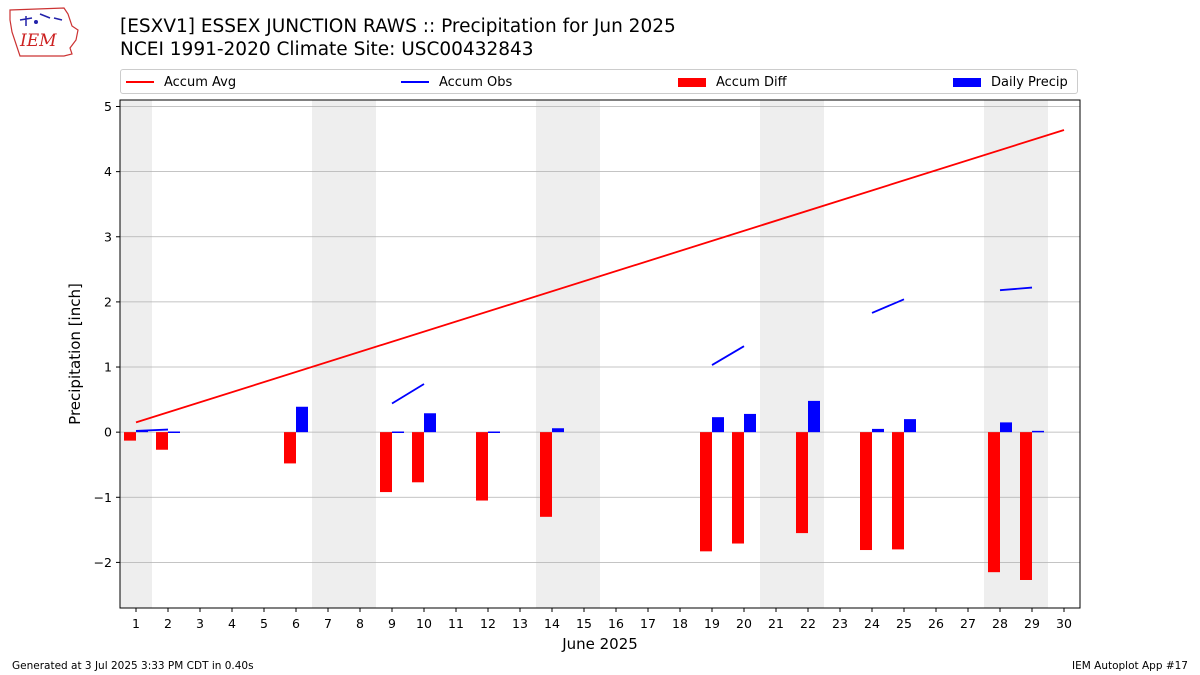  I want to click on x-tick-label: 15, so click(584, 623).